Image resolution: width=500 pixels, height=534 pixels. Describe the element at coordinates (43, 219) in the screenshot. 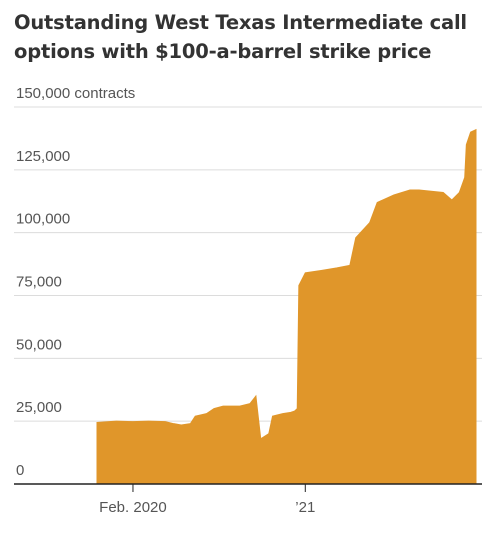

I see `y-tick-label: 100,000` at that location.